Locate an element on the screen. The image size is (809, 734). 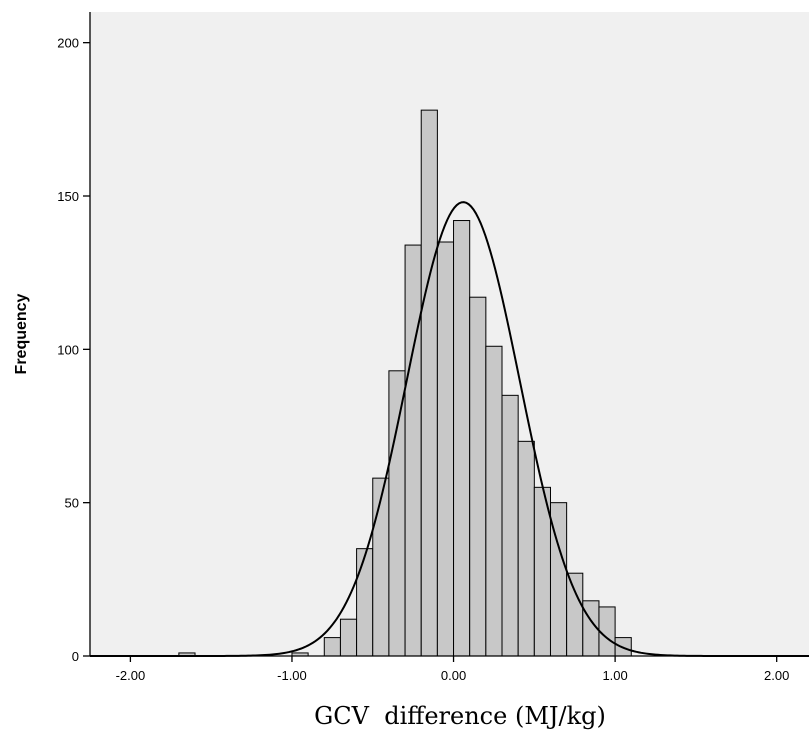
x-tick-label: 0.00 is located at coordinates (453, 675).